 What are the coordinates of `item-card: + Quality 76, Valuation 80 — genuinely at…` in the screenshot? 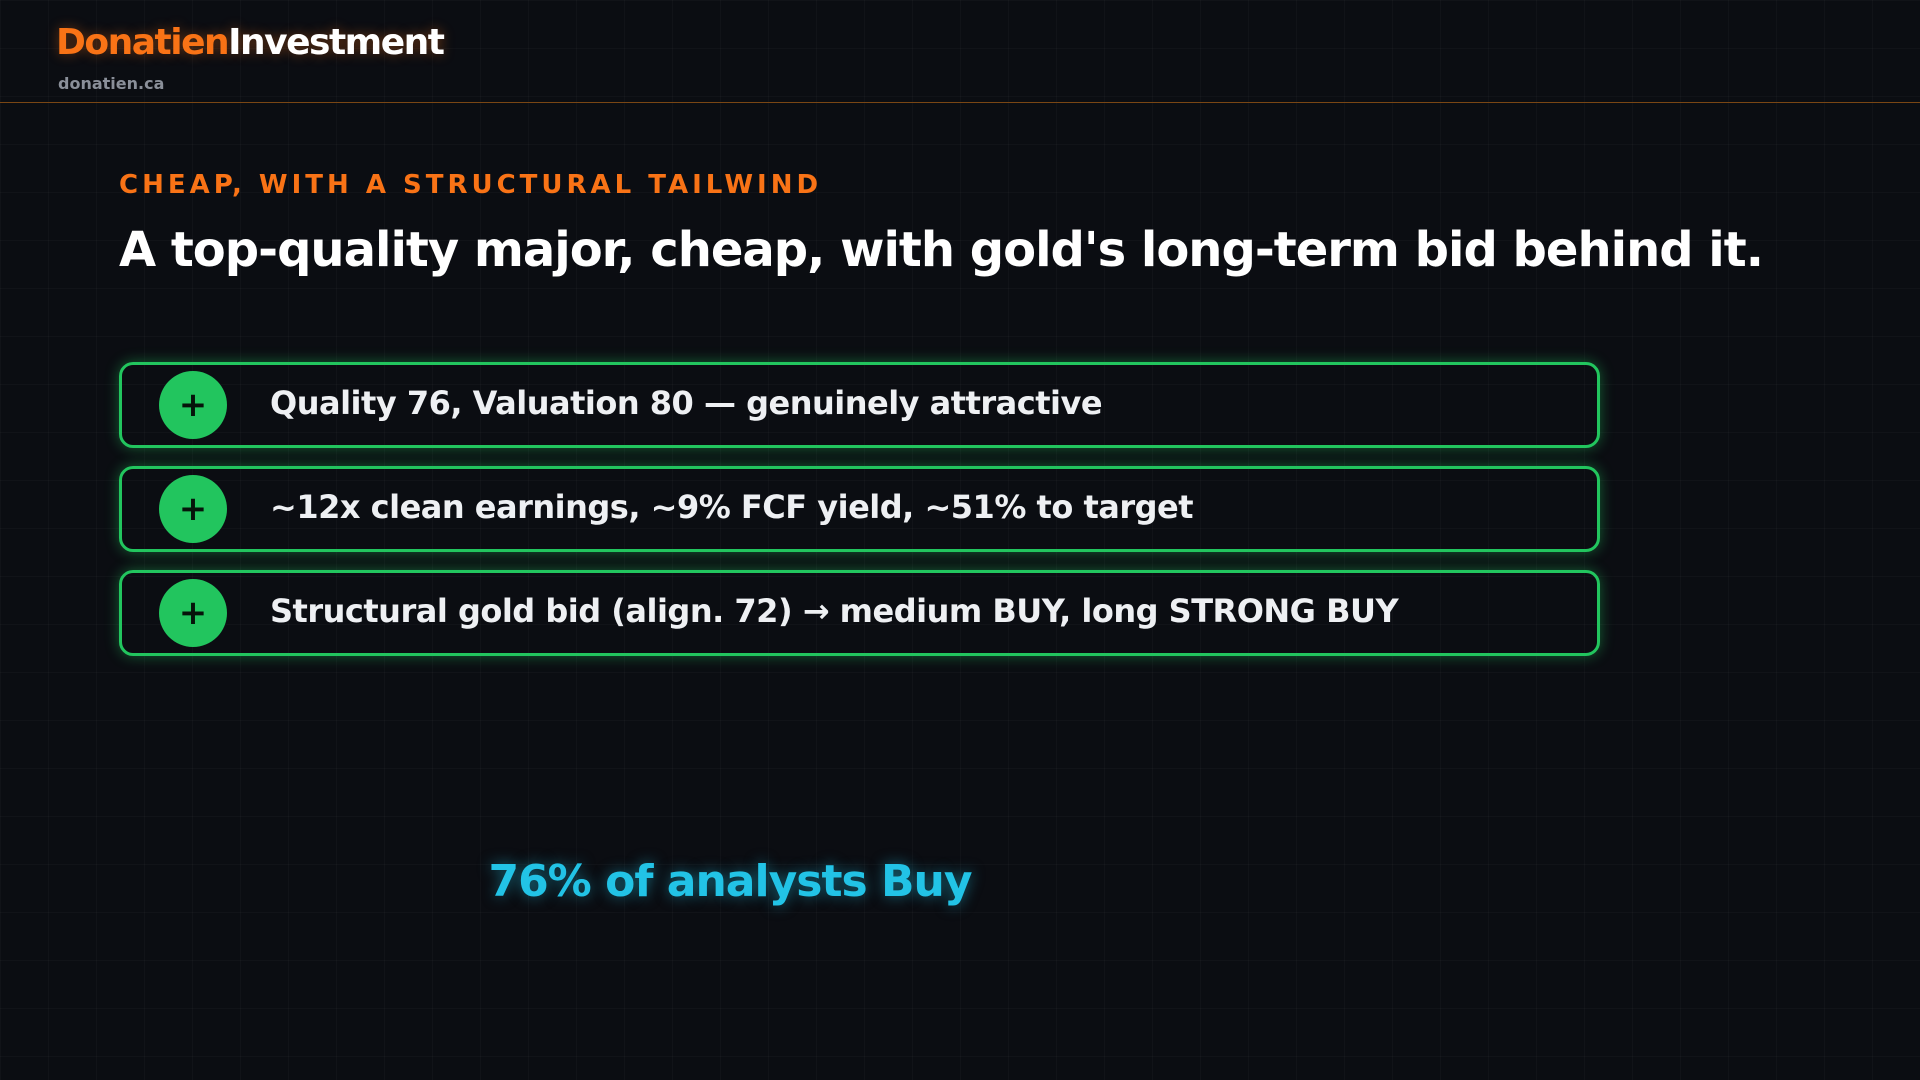 It's located at (859, 405).